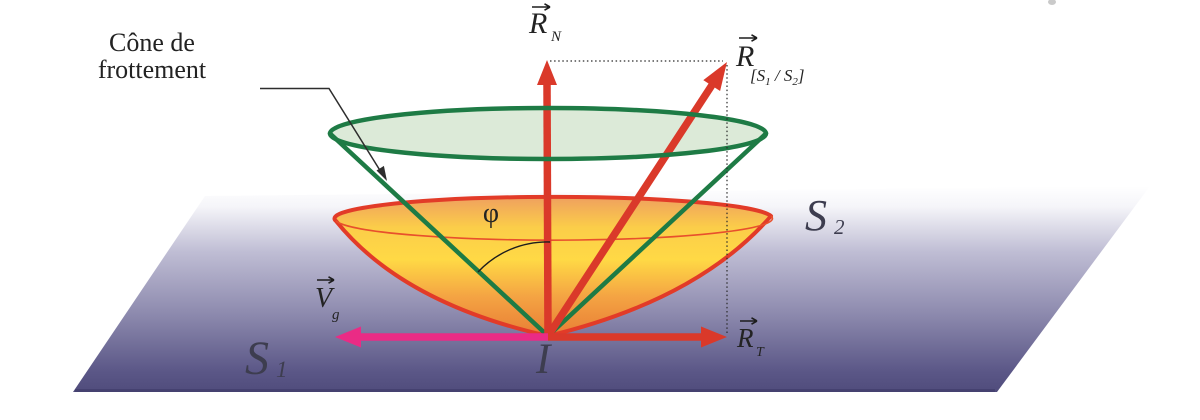 This screenshot has height=420, width=1200. I want to click on reaction-arrows, so click(632, 204).